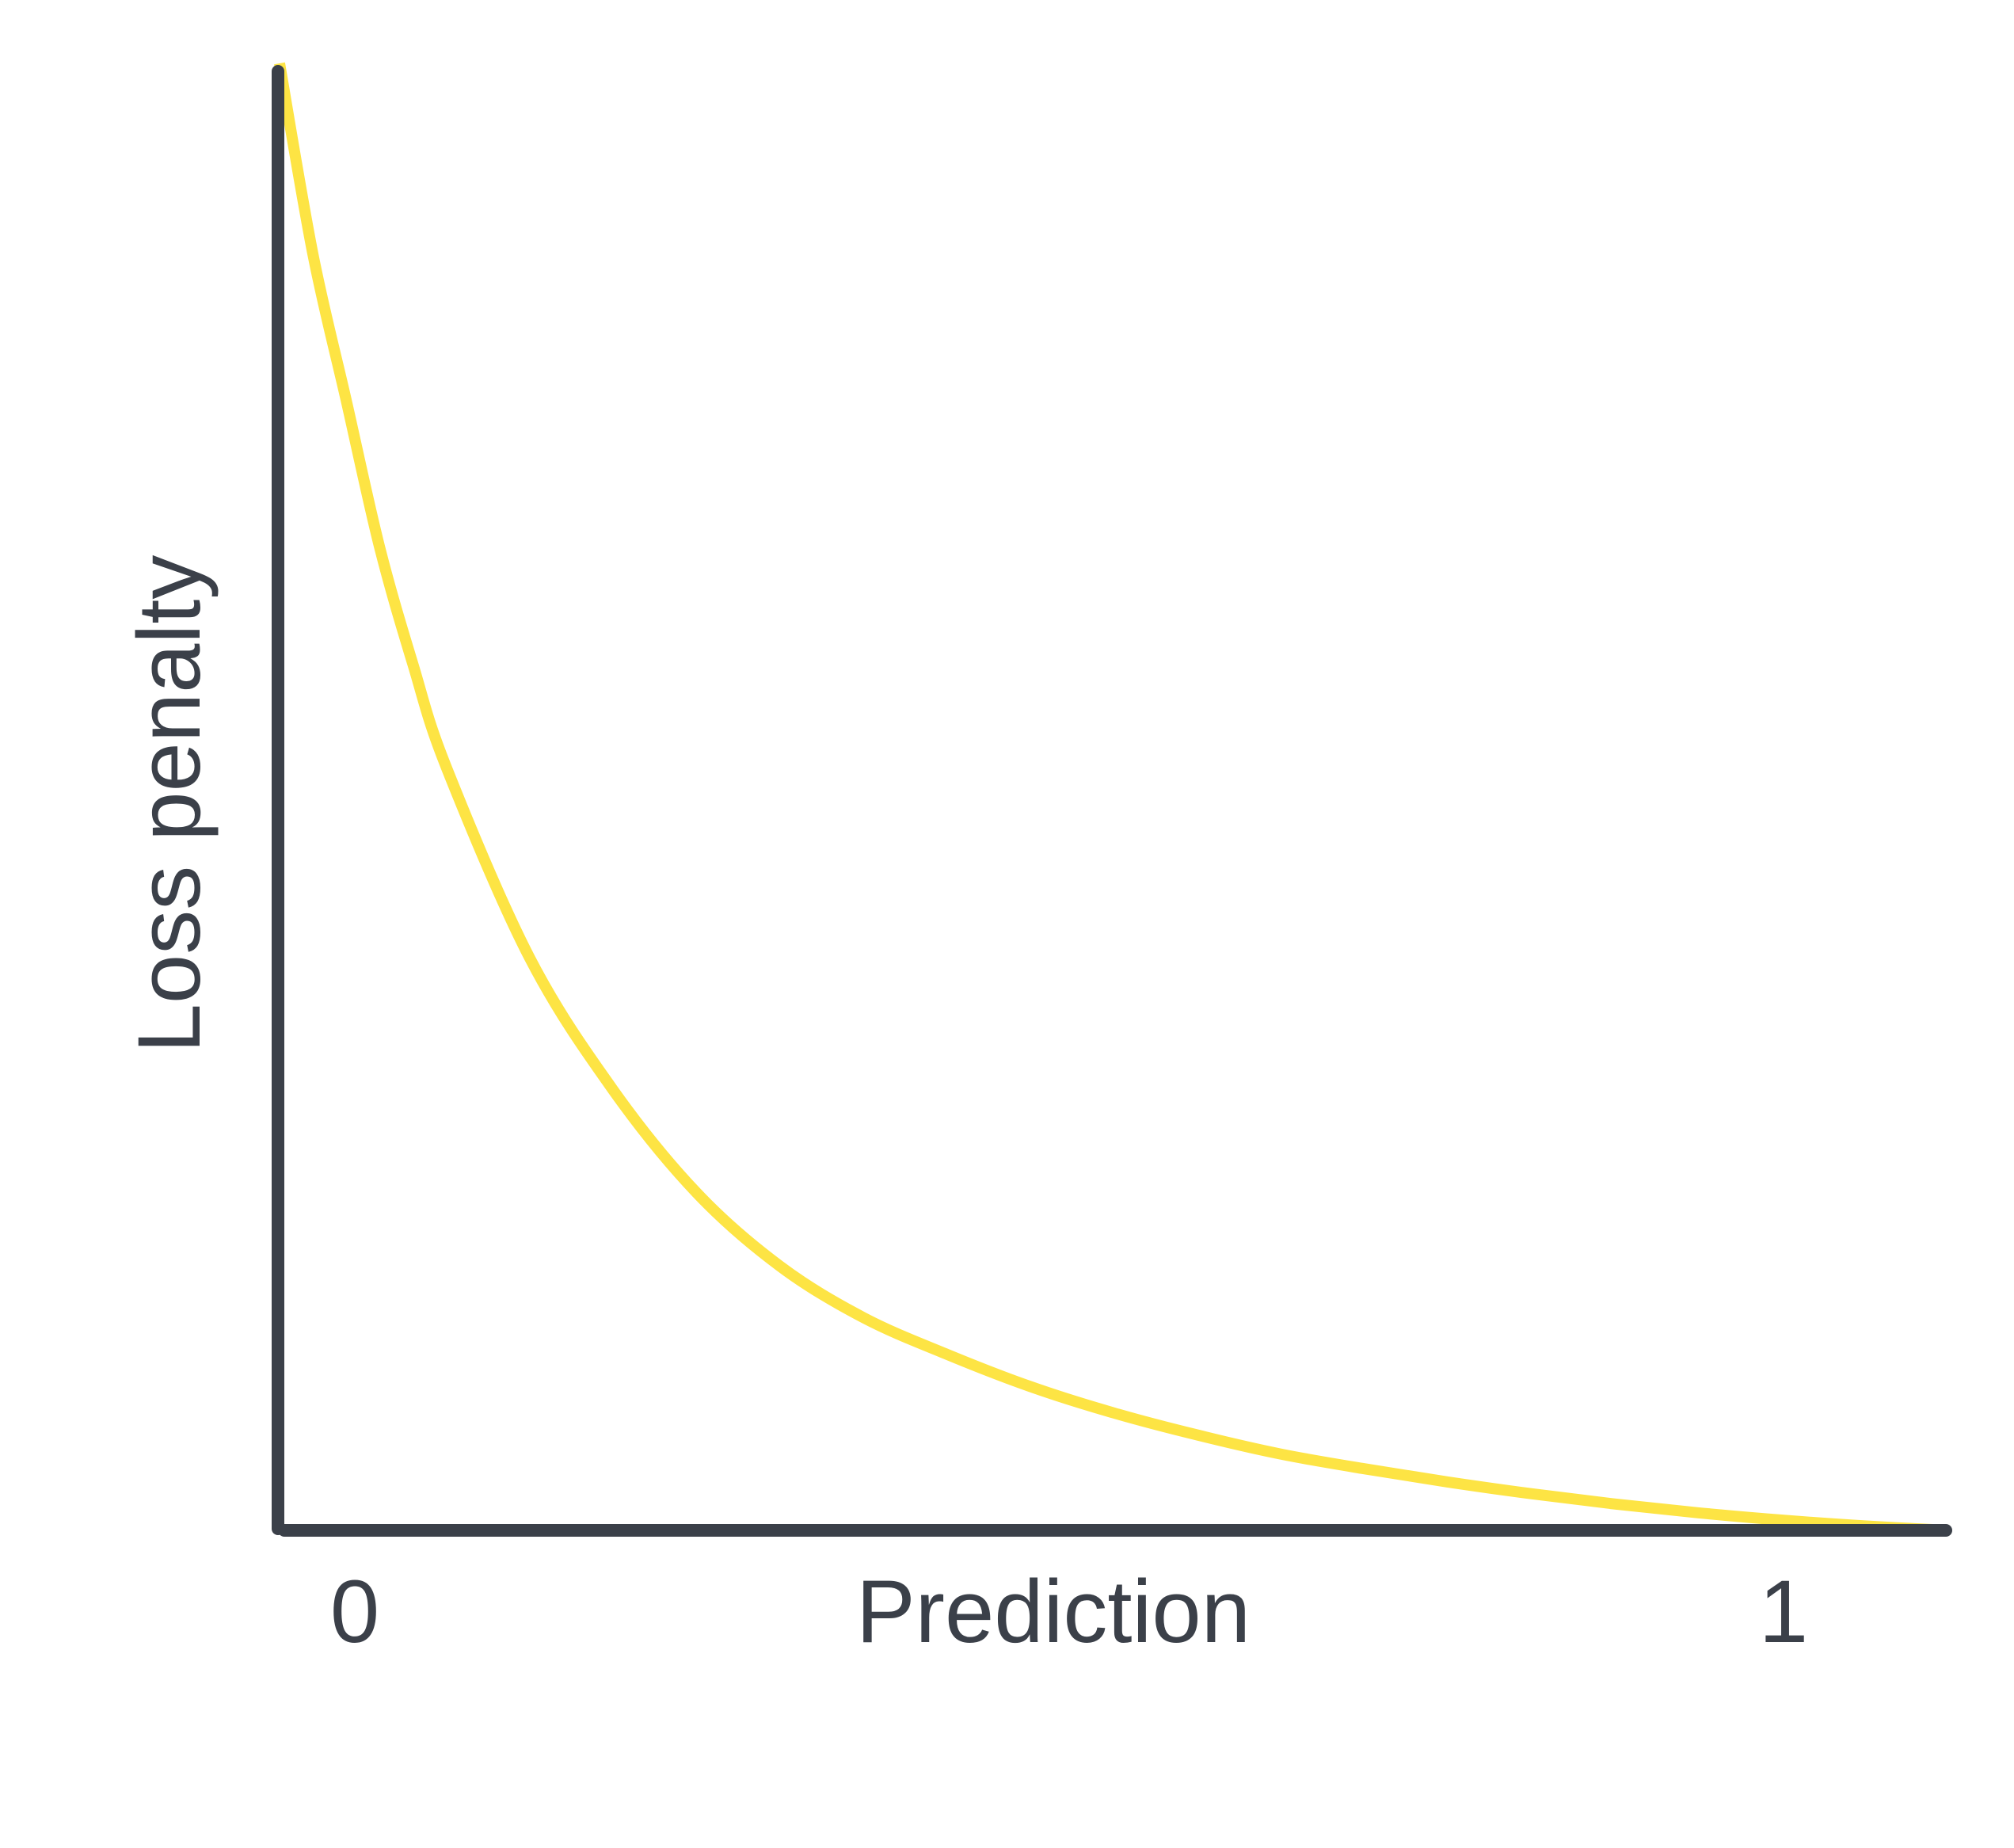  What do you see at coordinates (354, 1611) in the screenshot?
I see `x-tick-label-0: 0` at bounding box center [354, 1611].